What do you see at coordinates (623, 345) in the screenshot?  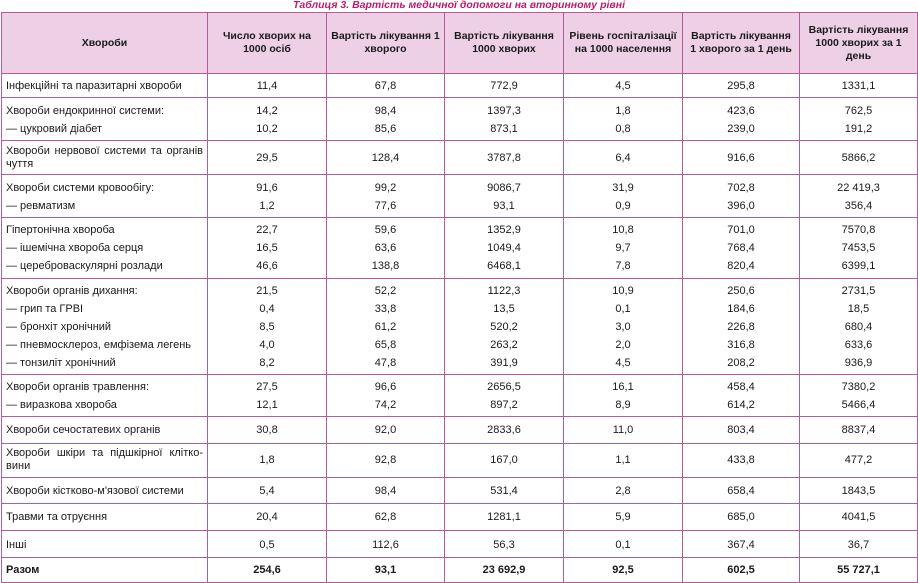 I see `cell-value: 2,0` at bounding box center [623, 345].